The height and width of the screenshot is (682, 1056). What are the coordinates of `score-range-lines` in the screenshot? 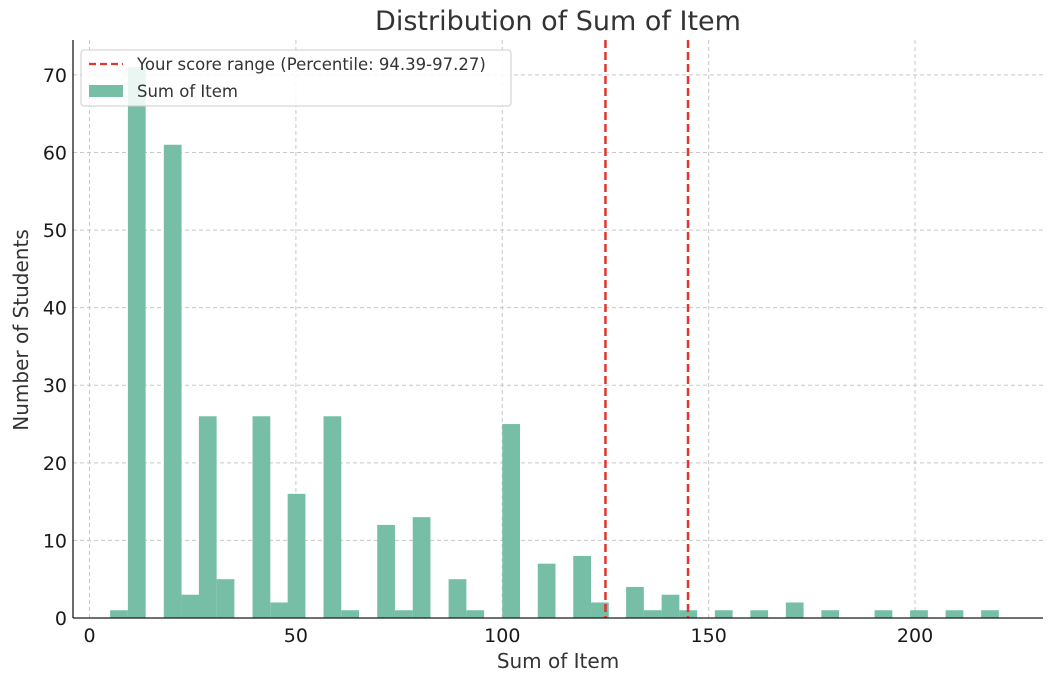 It's located at (647, 329).